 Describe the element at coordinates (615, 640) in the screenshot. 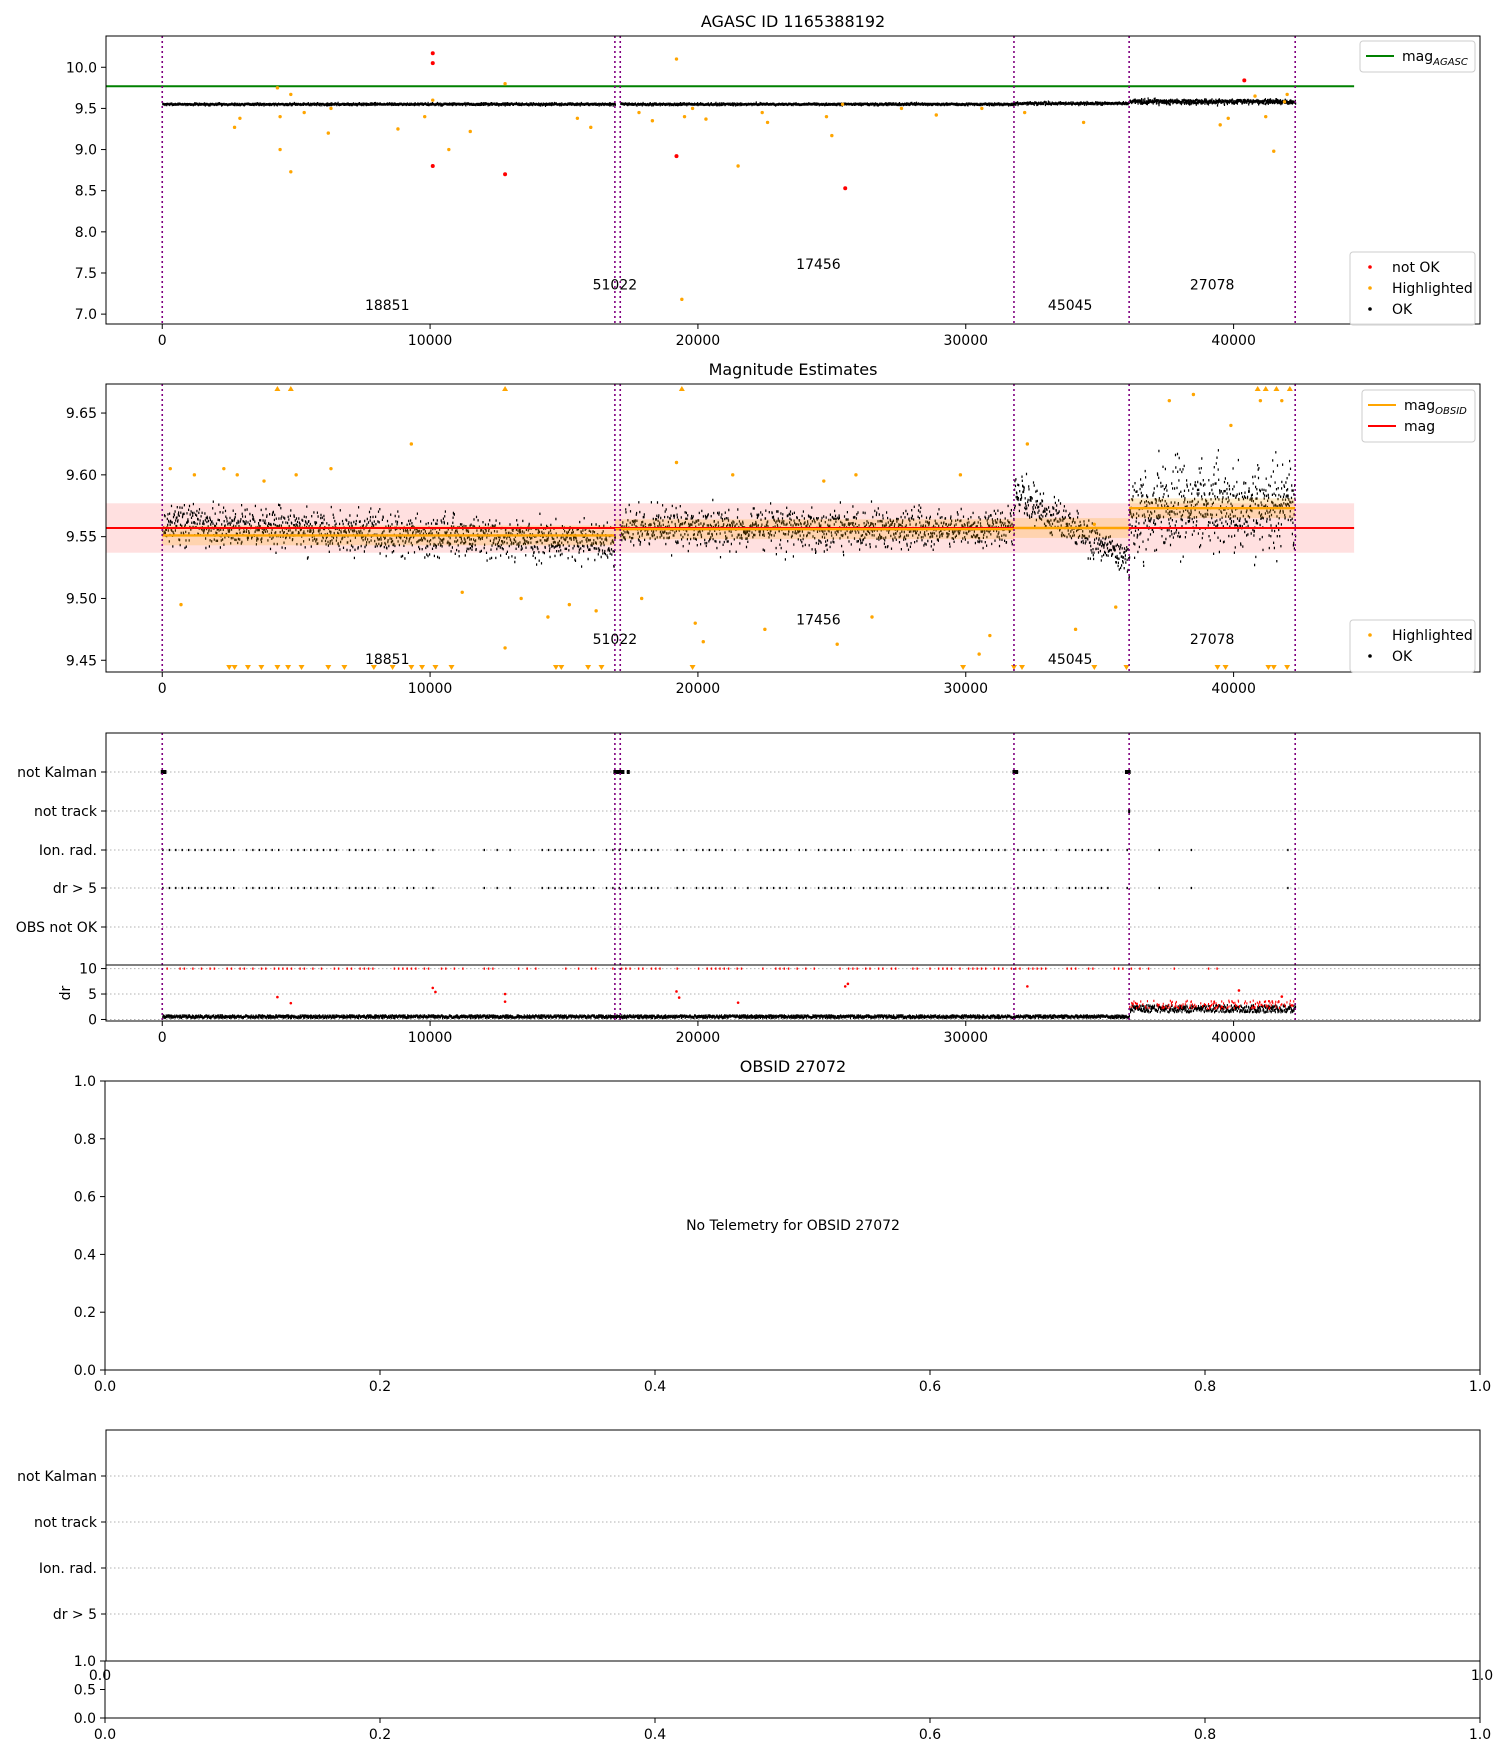

I see `obsid-label: 51022` at that location.